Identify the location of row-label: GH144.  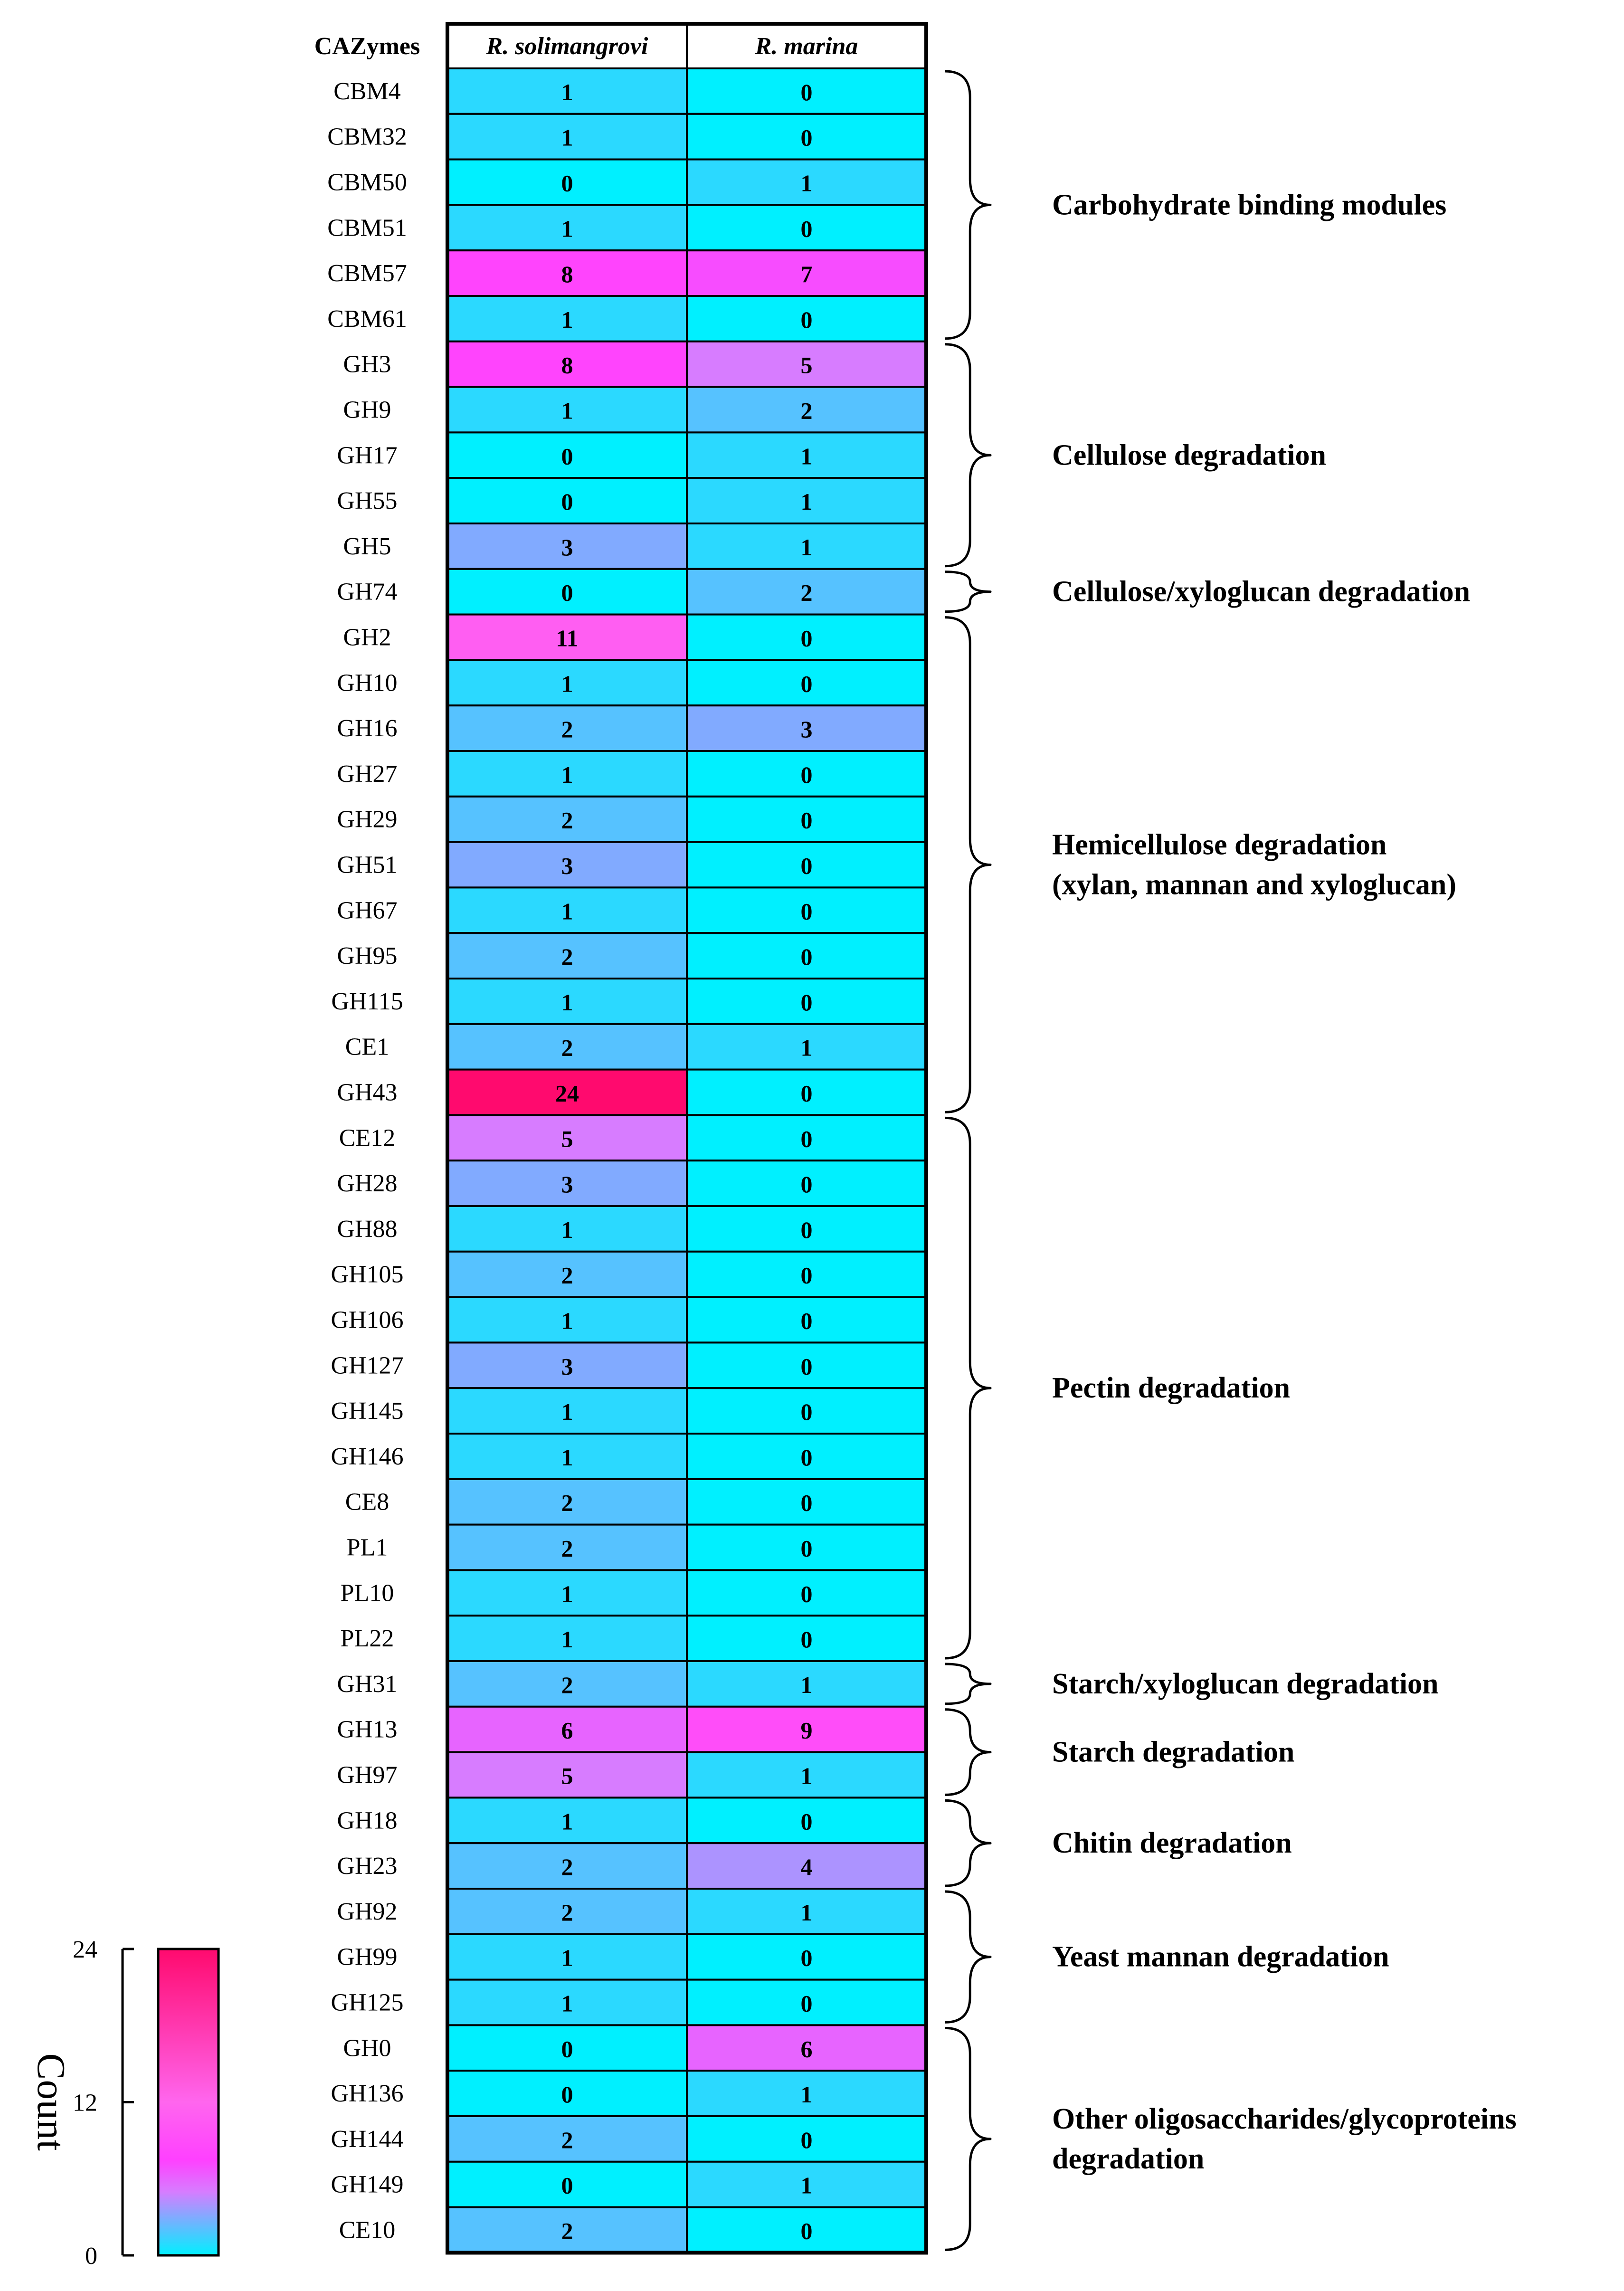
(367, 2139).